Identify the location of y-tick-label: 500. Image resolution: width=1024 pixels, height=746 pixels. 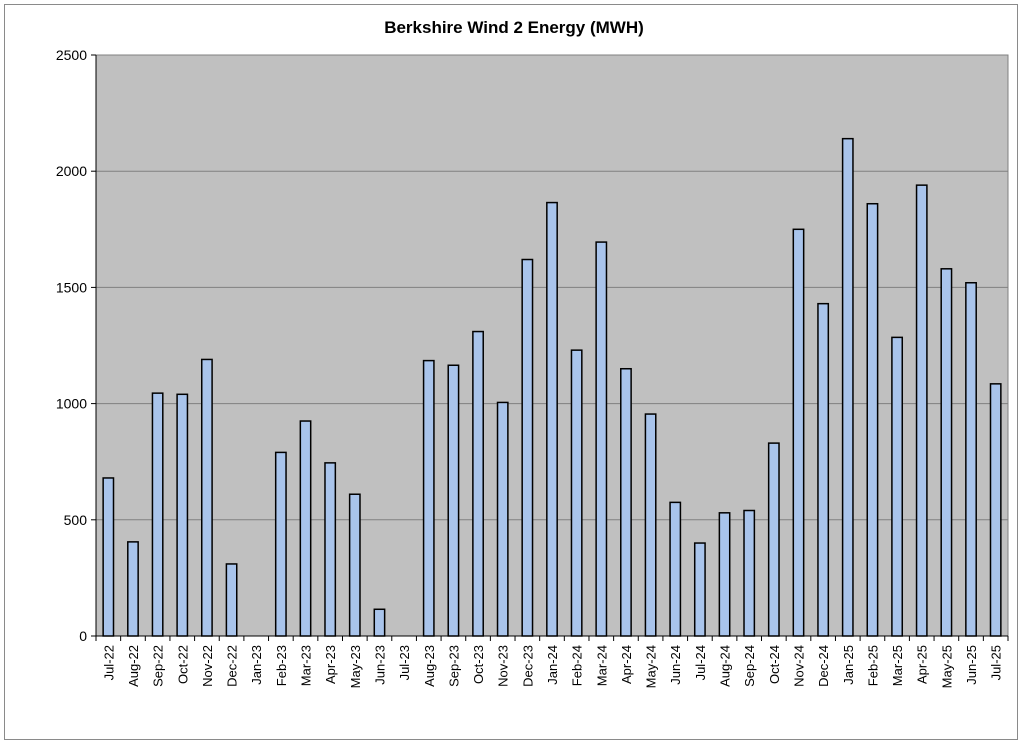
(76, 520).